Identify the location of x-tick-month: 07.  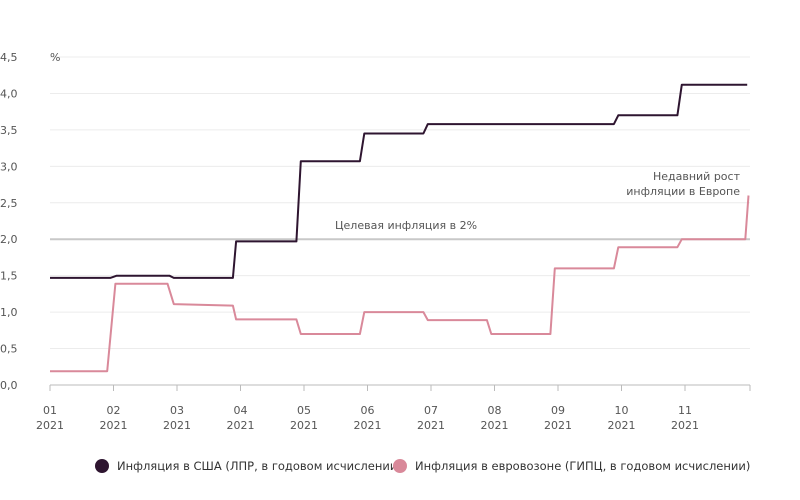
(431, 410).